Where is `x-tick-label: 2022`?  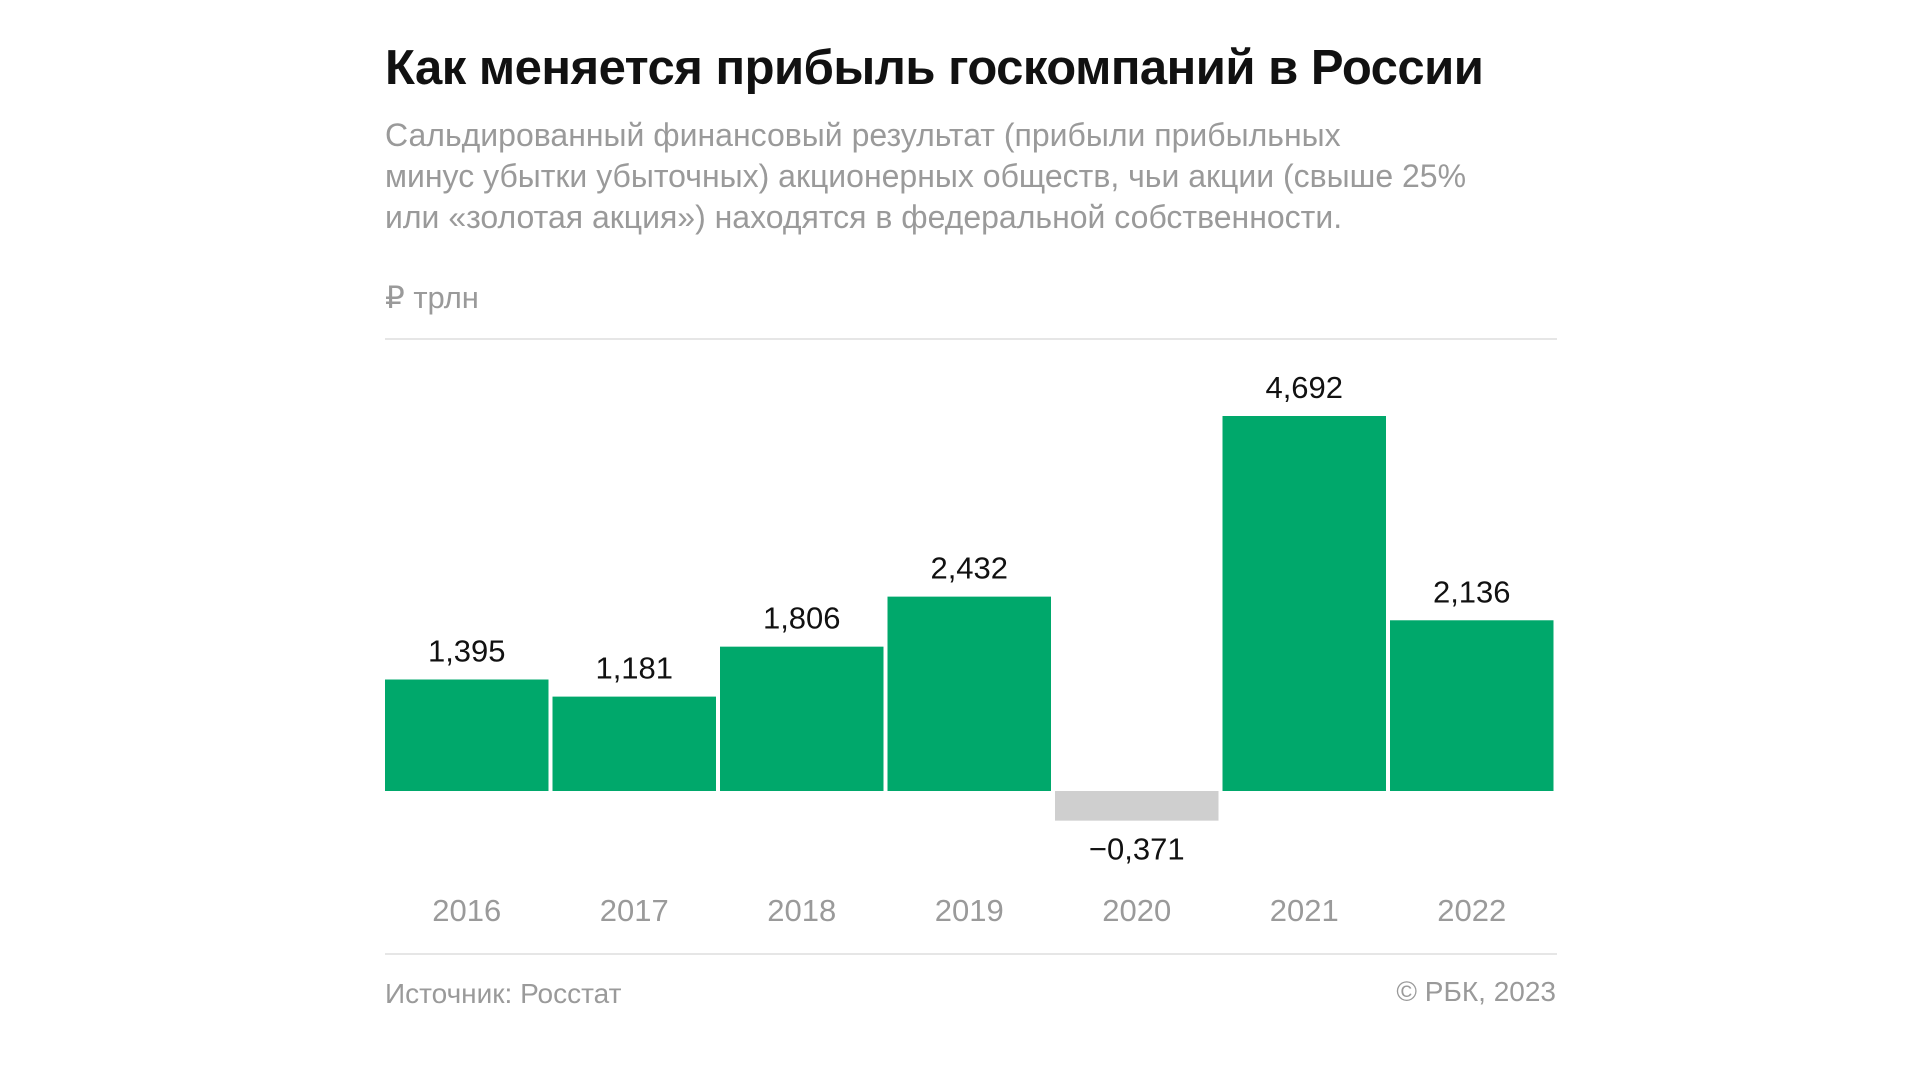 x-tick-label: 2022 is located at coordinates (1471, 910).